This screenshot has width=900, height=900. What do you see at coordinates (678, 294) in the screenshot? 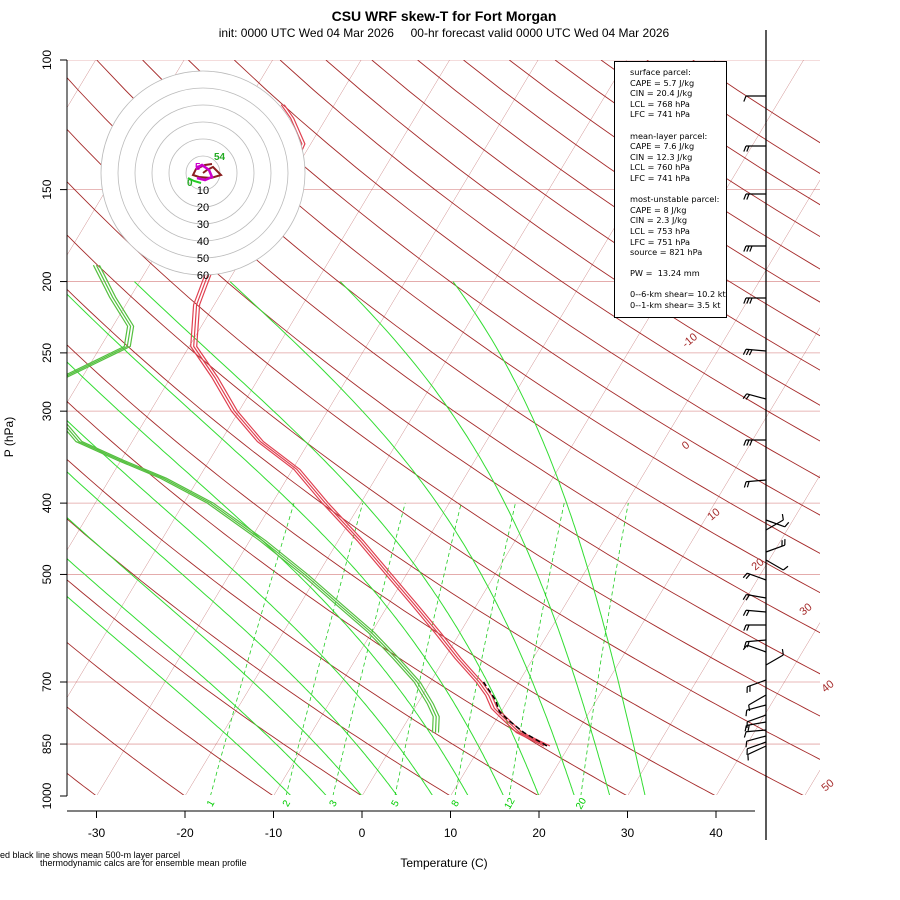
I see `shear-0-6km: 0--6-km shear= 10.2 kt` at bounding box center [678, 294].